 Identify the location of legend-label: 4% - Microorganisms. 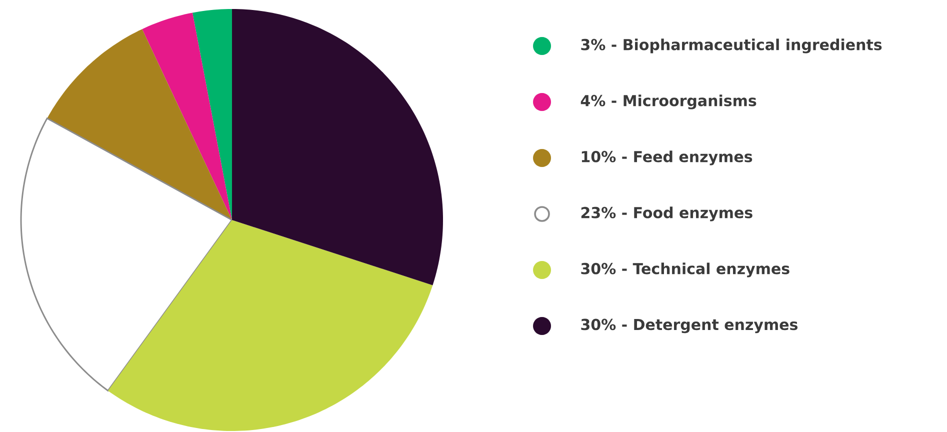
(668, 102).